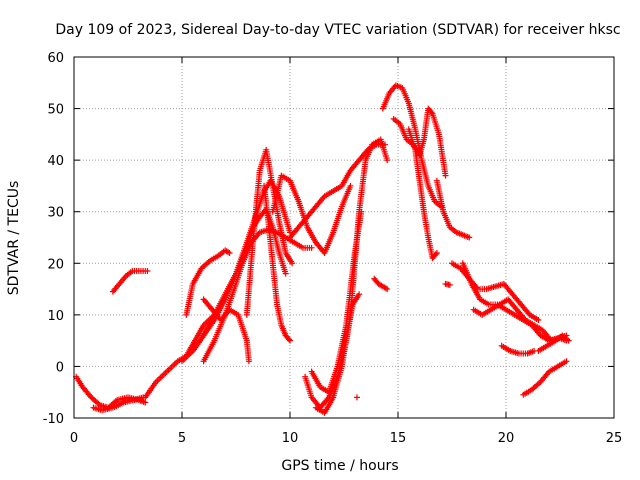  I want to click on y-axis-label: SDTVAR / TECUs, so click(14, 238).